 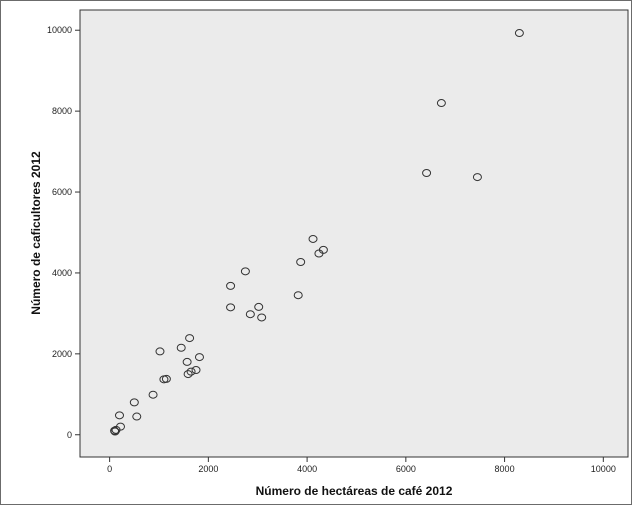 I want to click on x-tick-label: 8000, so click(x=505, y=469).